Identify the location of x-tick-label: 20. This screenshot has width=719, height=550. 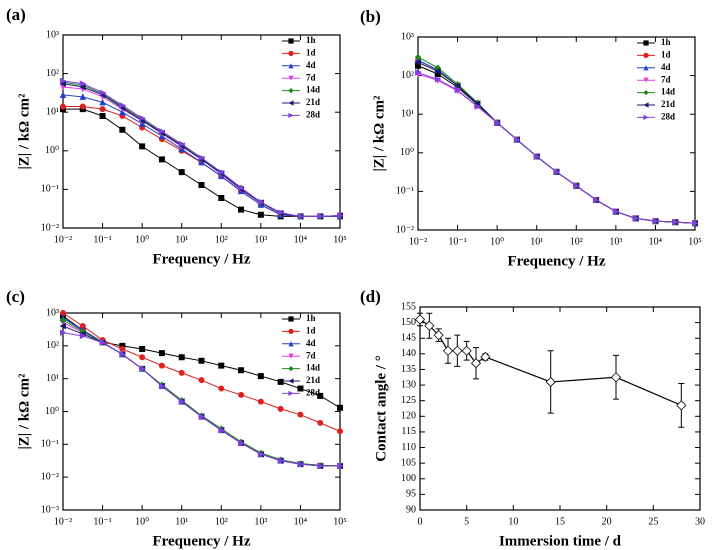
(607, 521).